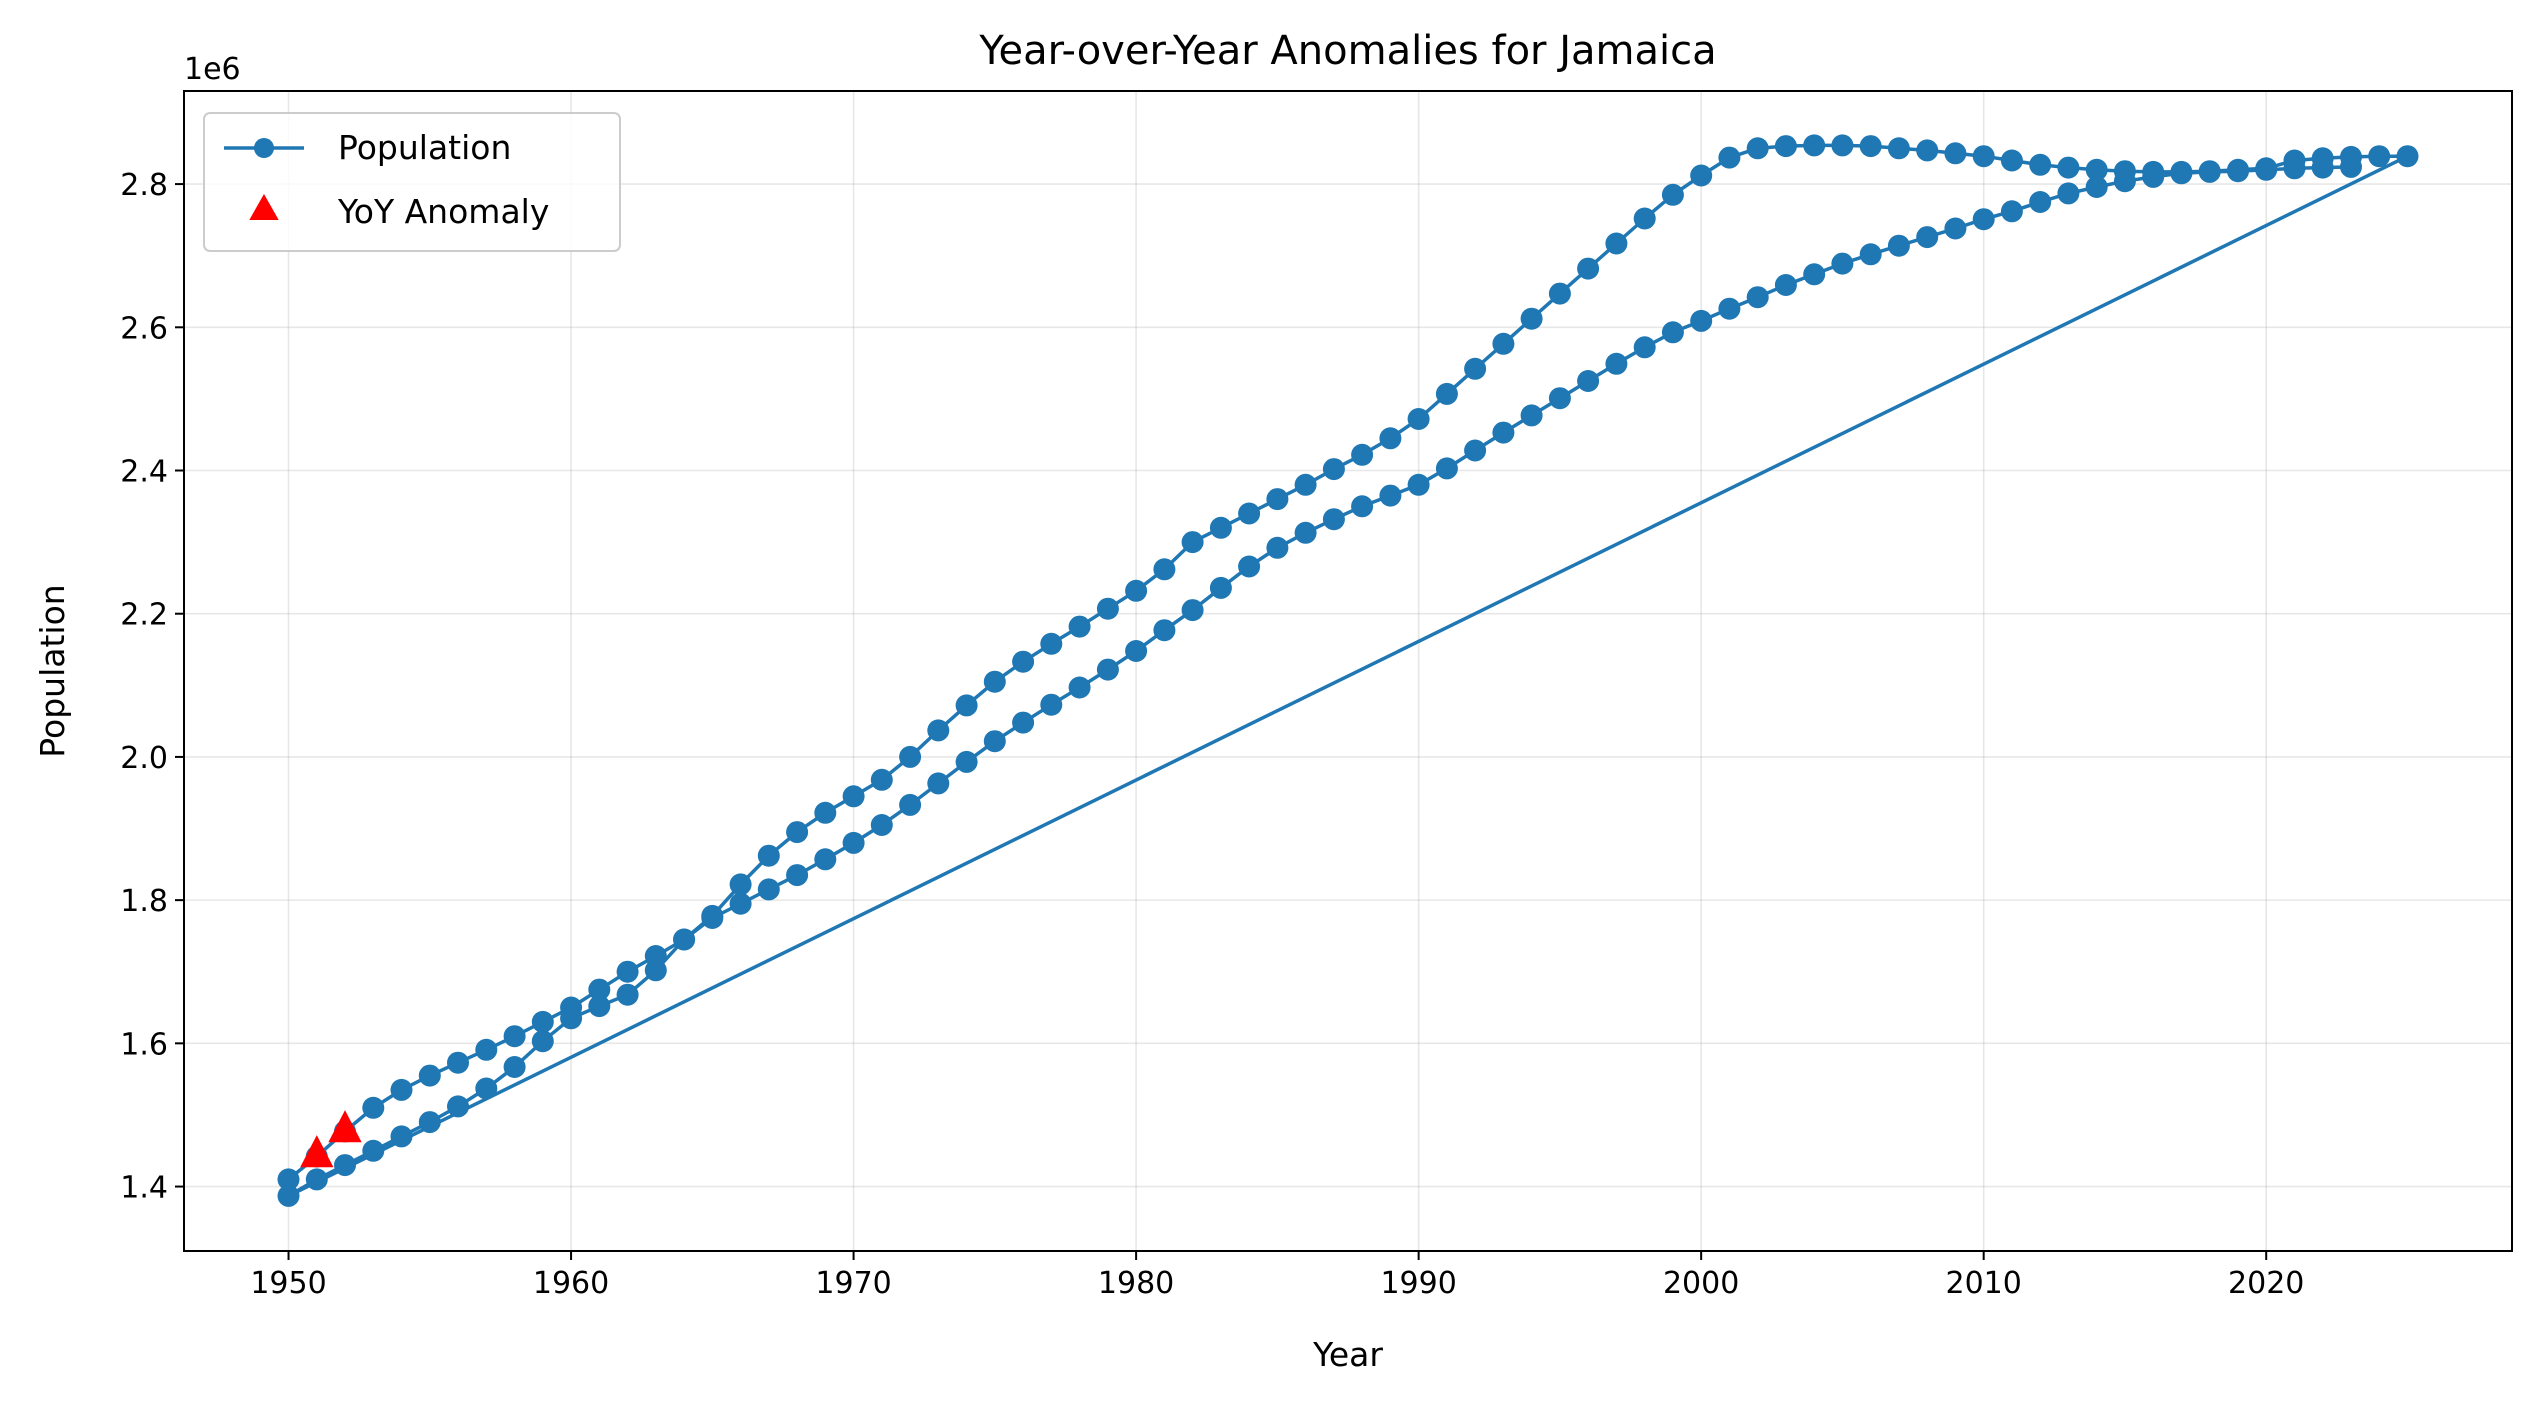 The image size is (2539, 1407). Describe the element at coordinates (144, 185) in the screenshot. I see `y-tick-label: 2.8` at that location.